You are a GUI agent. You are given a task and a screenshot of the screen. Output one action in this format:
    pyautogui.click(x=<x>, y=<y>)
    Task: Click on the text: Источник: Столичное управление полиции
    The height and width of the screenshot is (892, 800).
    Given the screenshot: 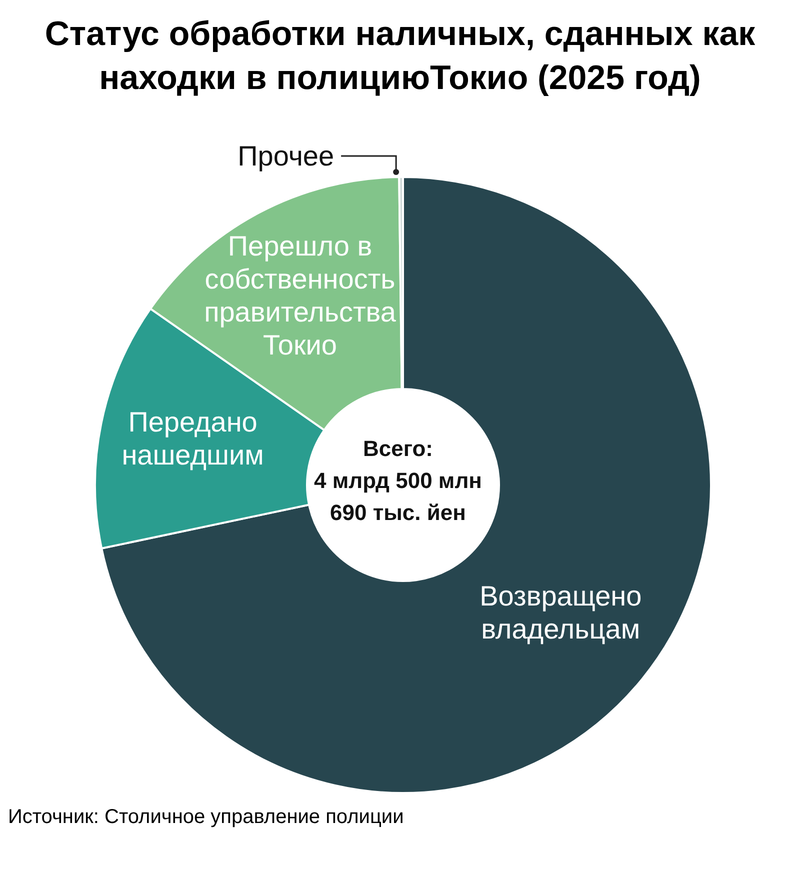 What is the action you would take?
    pyautogui.click(x=206, y=817)
    